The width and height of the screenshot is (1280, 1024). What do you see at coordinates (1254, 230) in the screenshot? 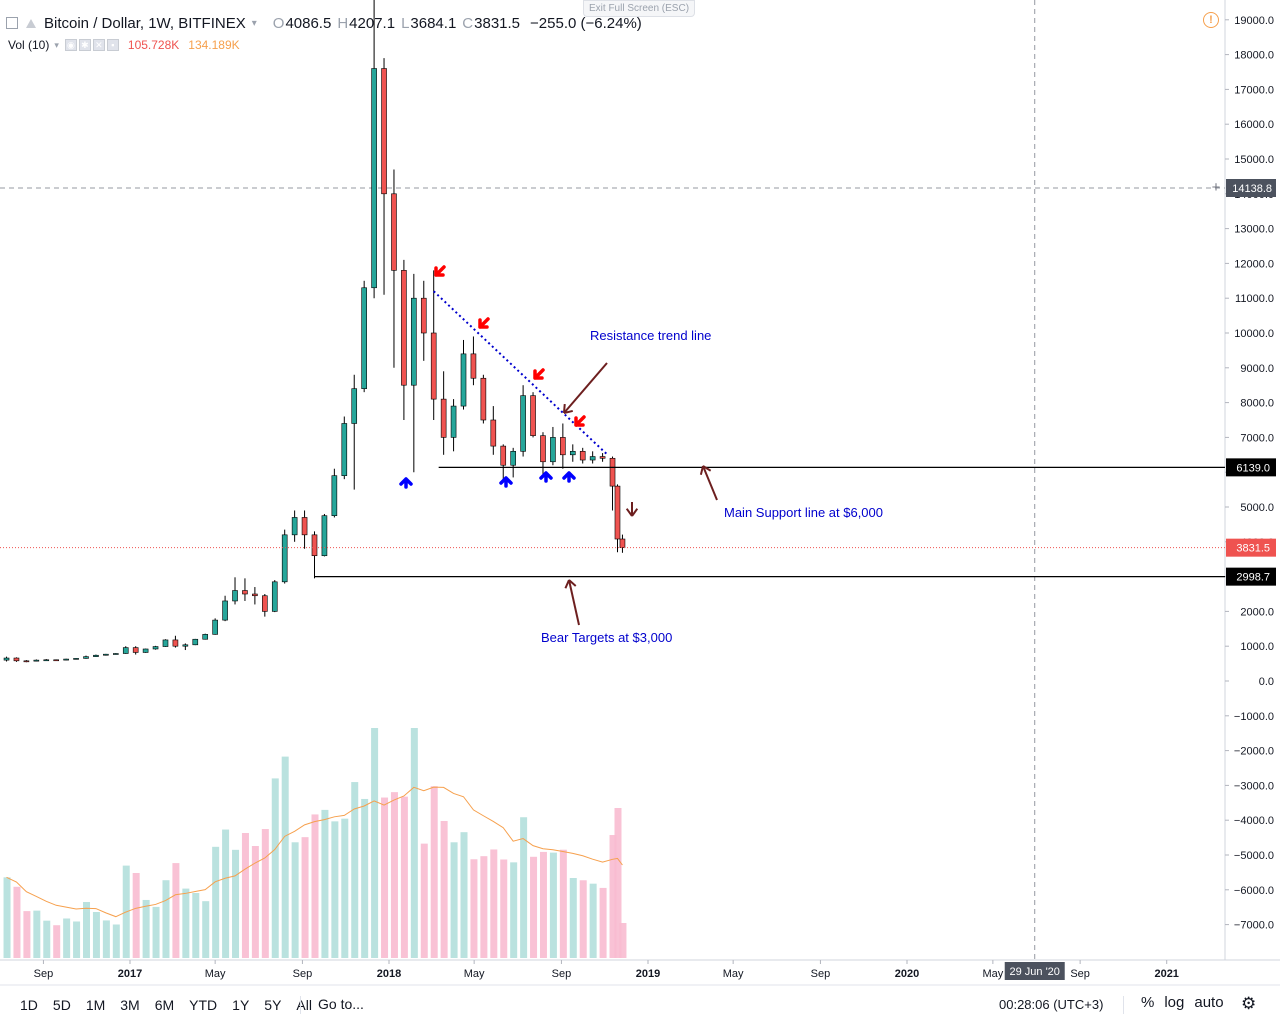
I see `y-tick-label: 13000.0` at bounding box center [1254, 230].